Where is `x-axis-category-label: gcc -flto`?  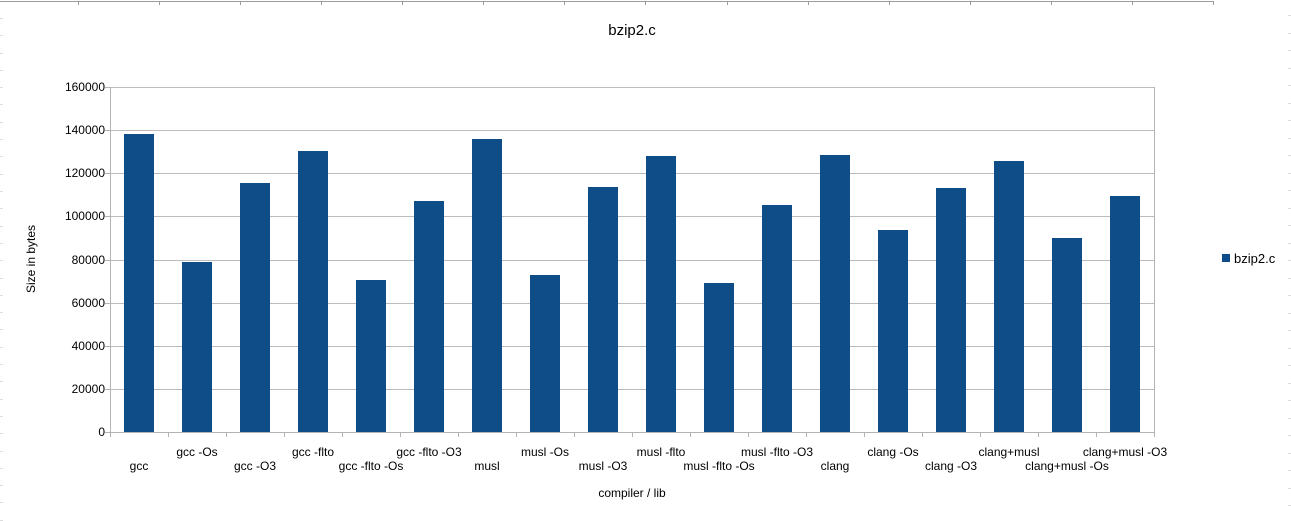 x-axis-category-label: gcc -flto is located at coordinates (313, 452).